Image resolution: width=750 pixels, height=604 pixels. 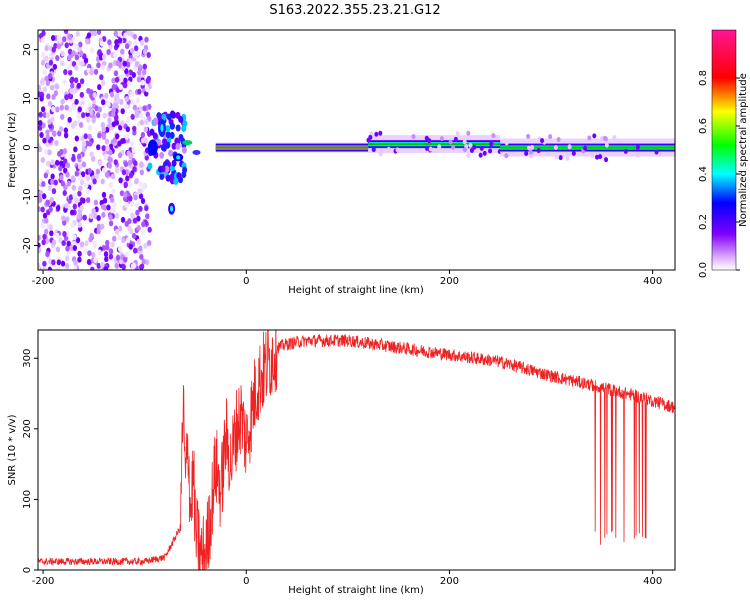 What do you see at coordinates (449, 581) in the screenshot?
I see `x-tick-label: 200` at bounding box center [449, 581].